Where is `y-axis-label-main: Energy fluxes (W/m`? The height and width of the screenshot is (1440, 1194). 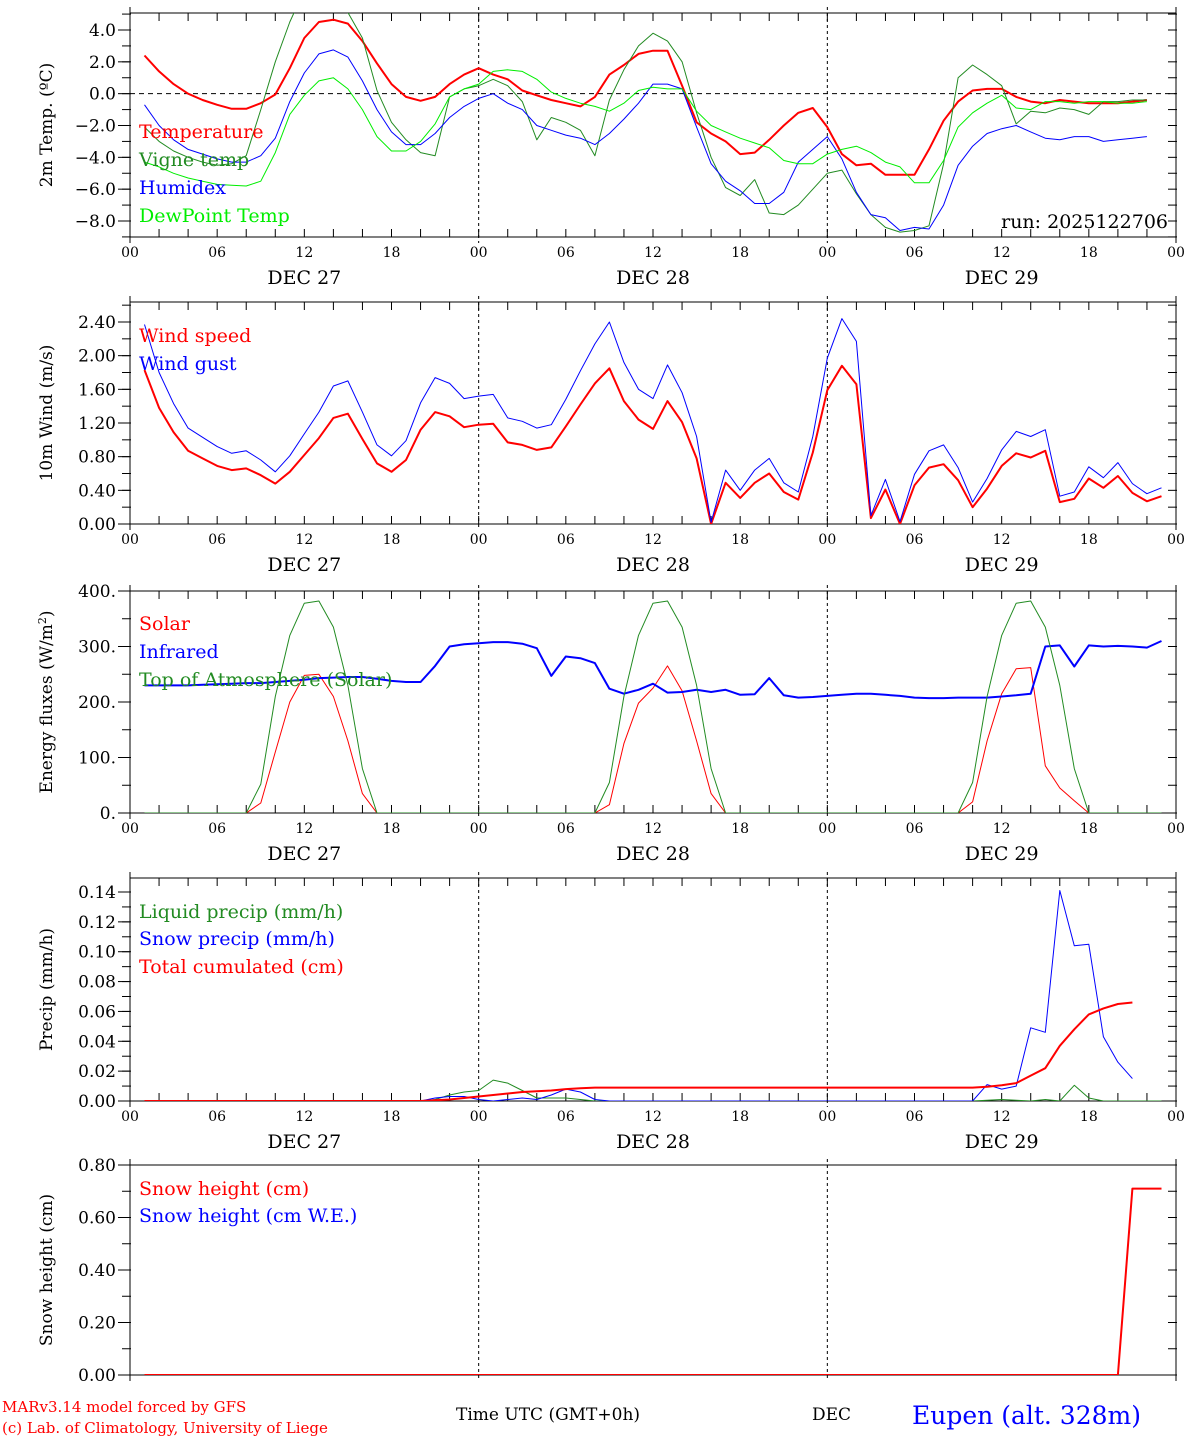 y-axis-label-main: Energy fluxes (W/m is located at coordinates (47, 708).